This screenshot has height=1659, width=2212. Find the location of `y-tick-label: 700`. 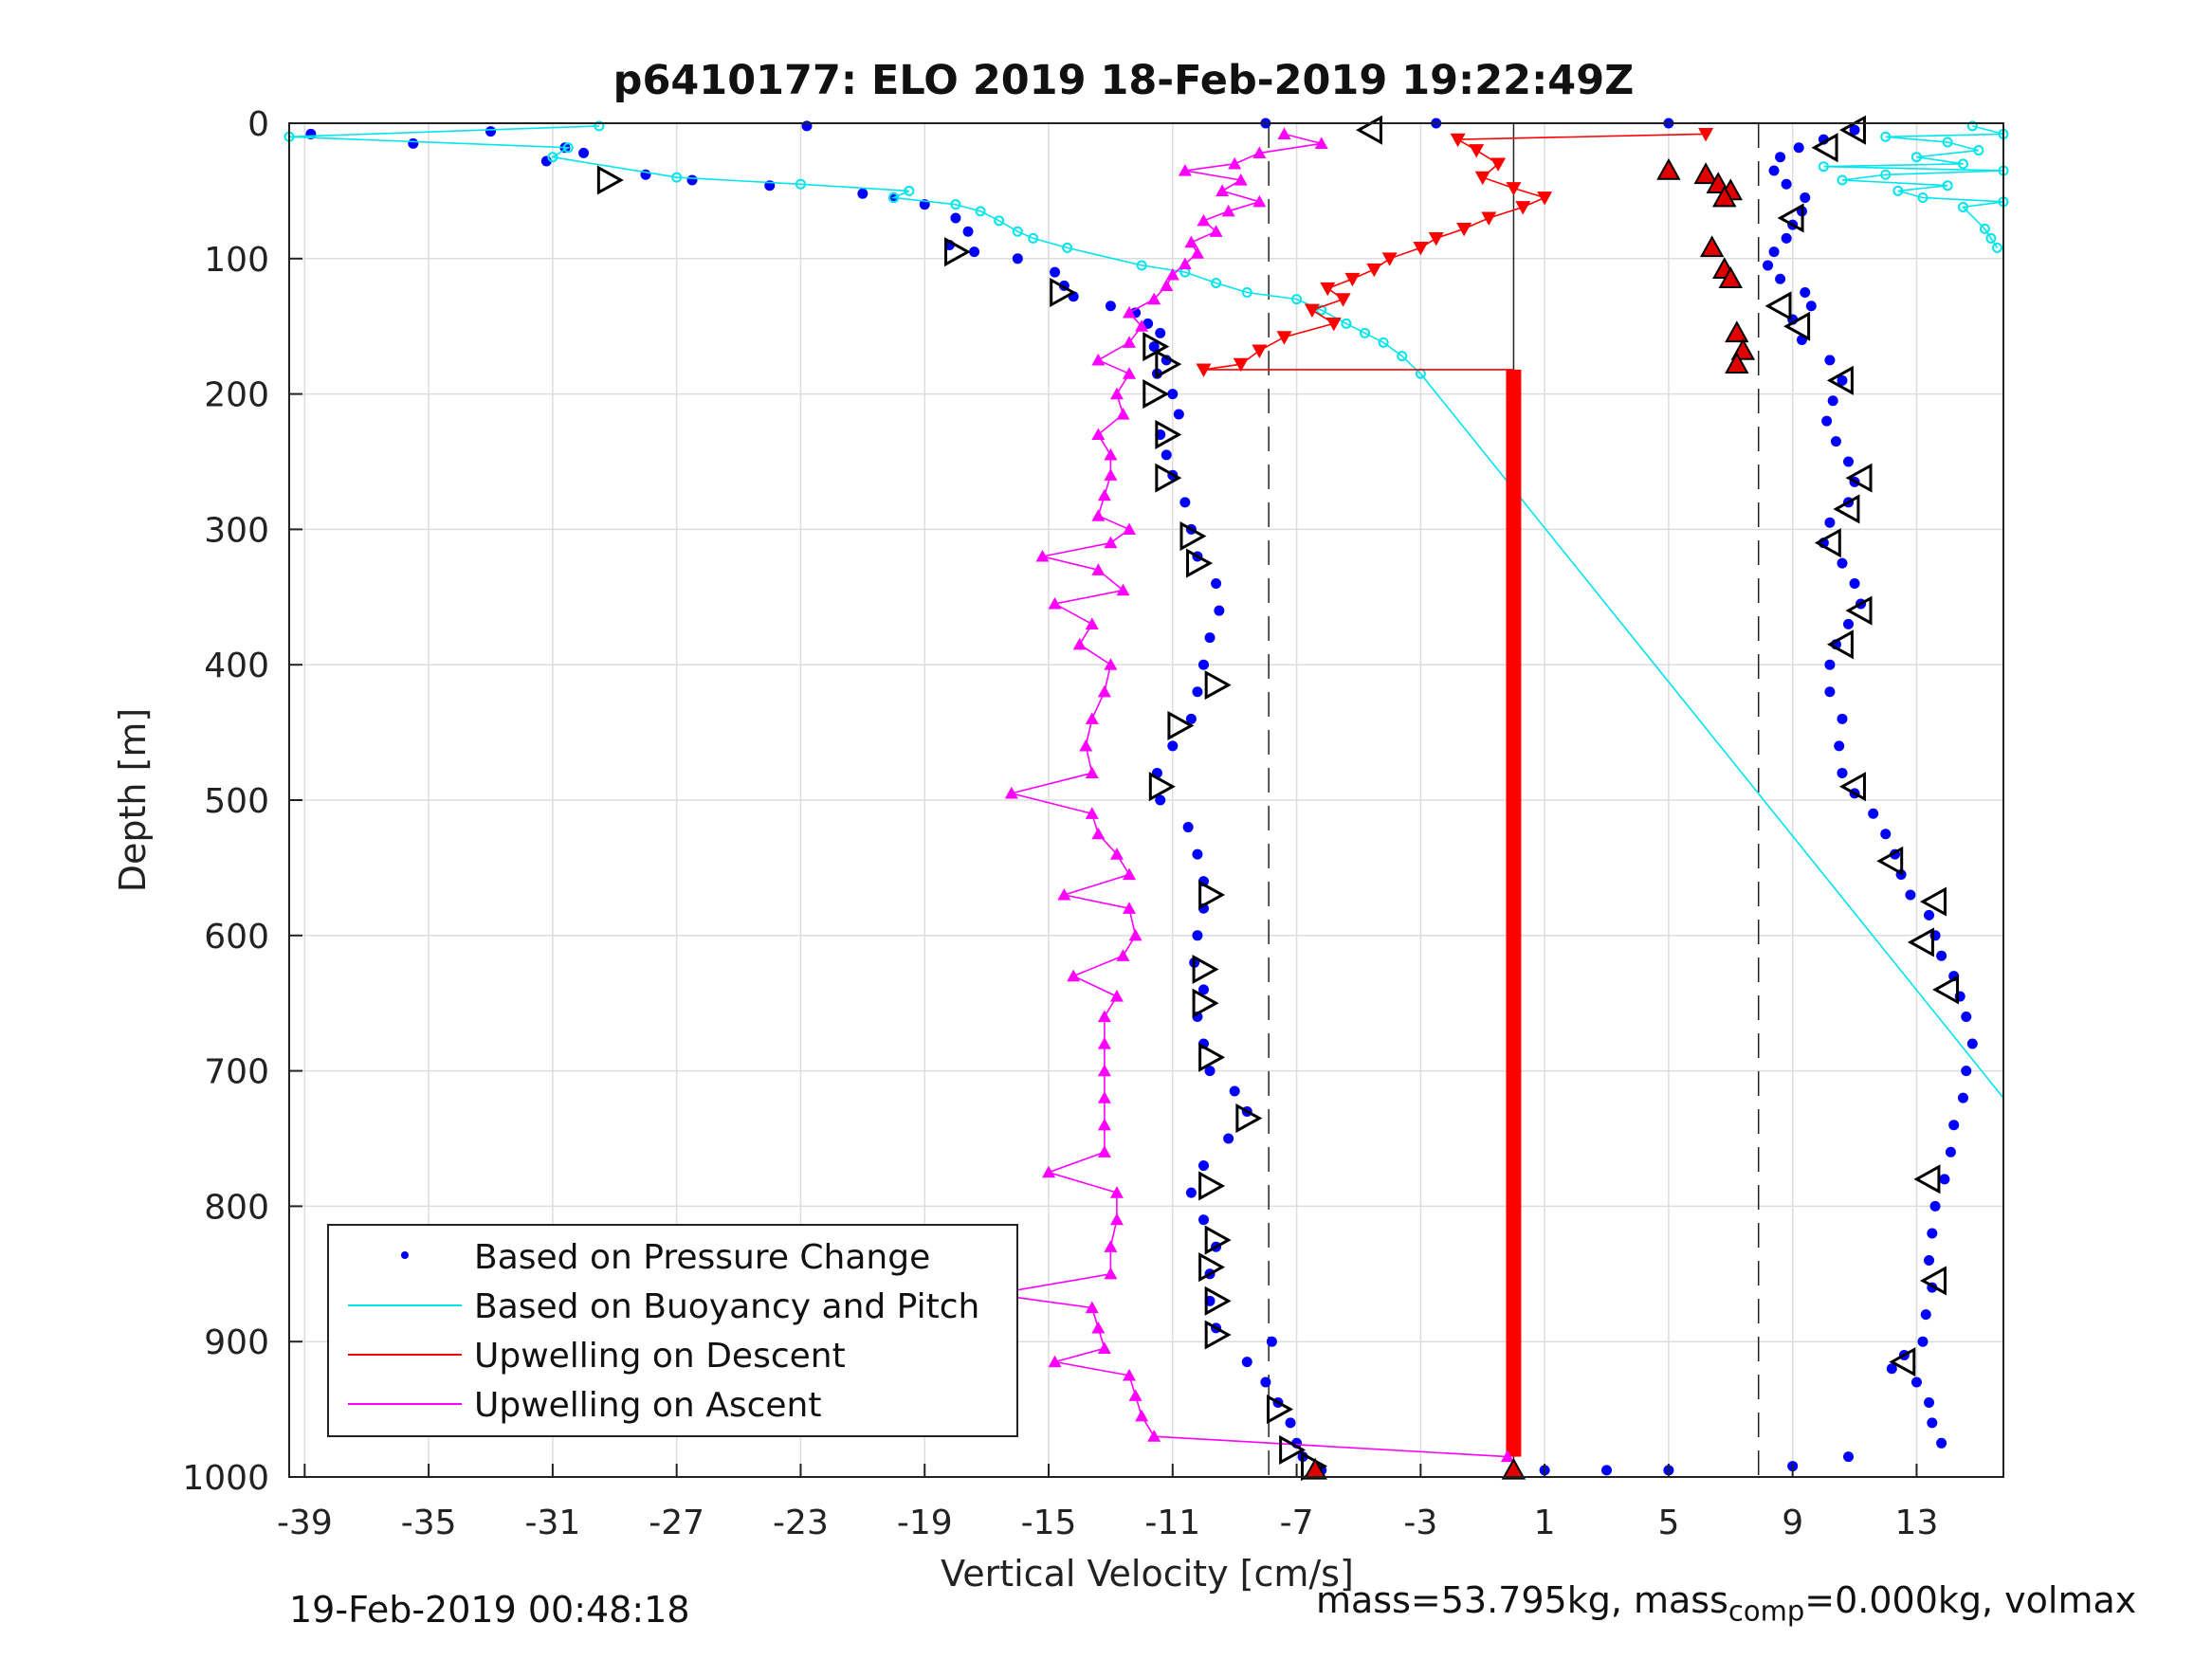

y-tick-label: 700 is located at coordinates (236, 1072).